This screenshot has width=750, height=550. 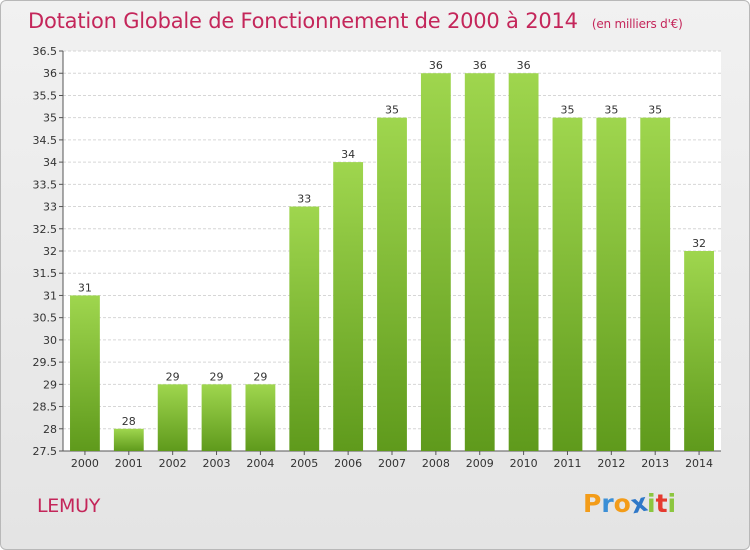 What do you see at coordinates (45, 273) in the screenshot?
I see `y-tick-label: 31.5` at bounding box center [45, 273].